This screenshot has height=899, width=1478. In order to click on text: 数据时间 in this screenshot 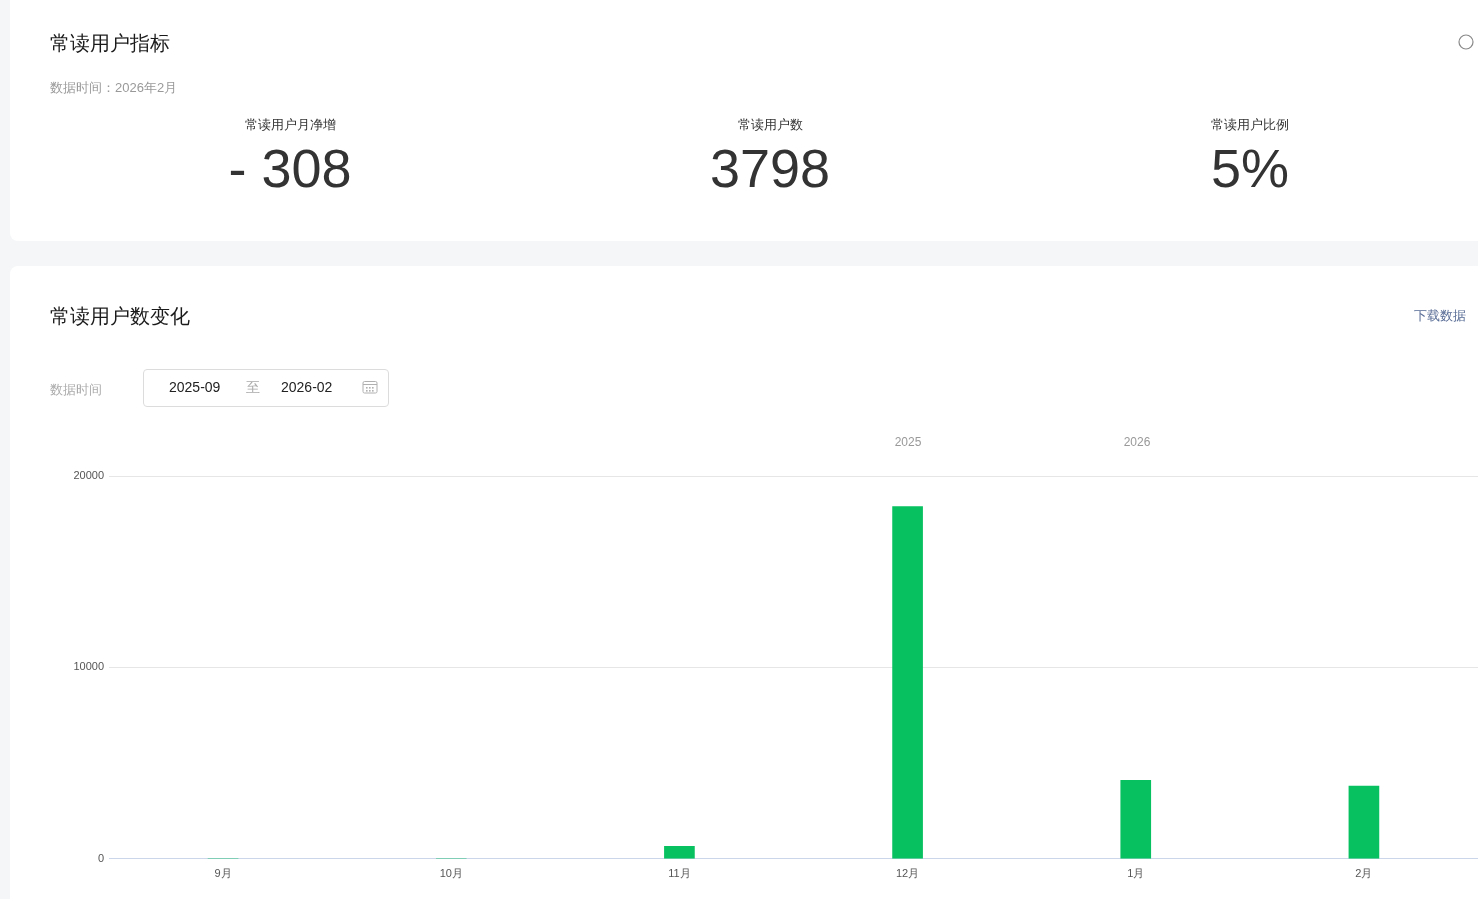, I will do `click(76, 390)`.